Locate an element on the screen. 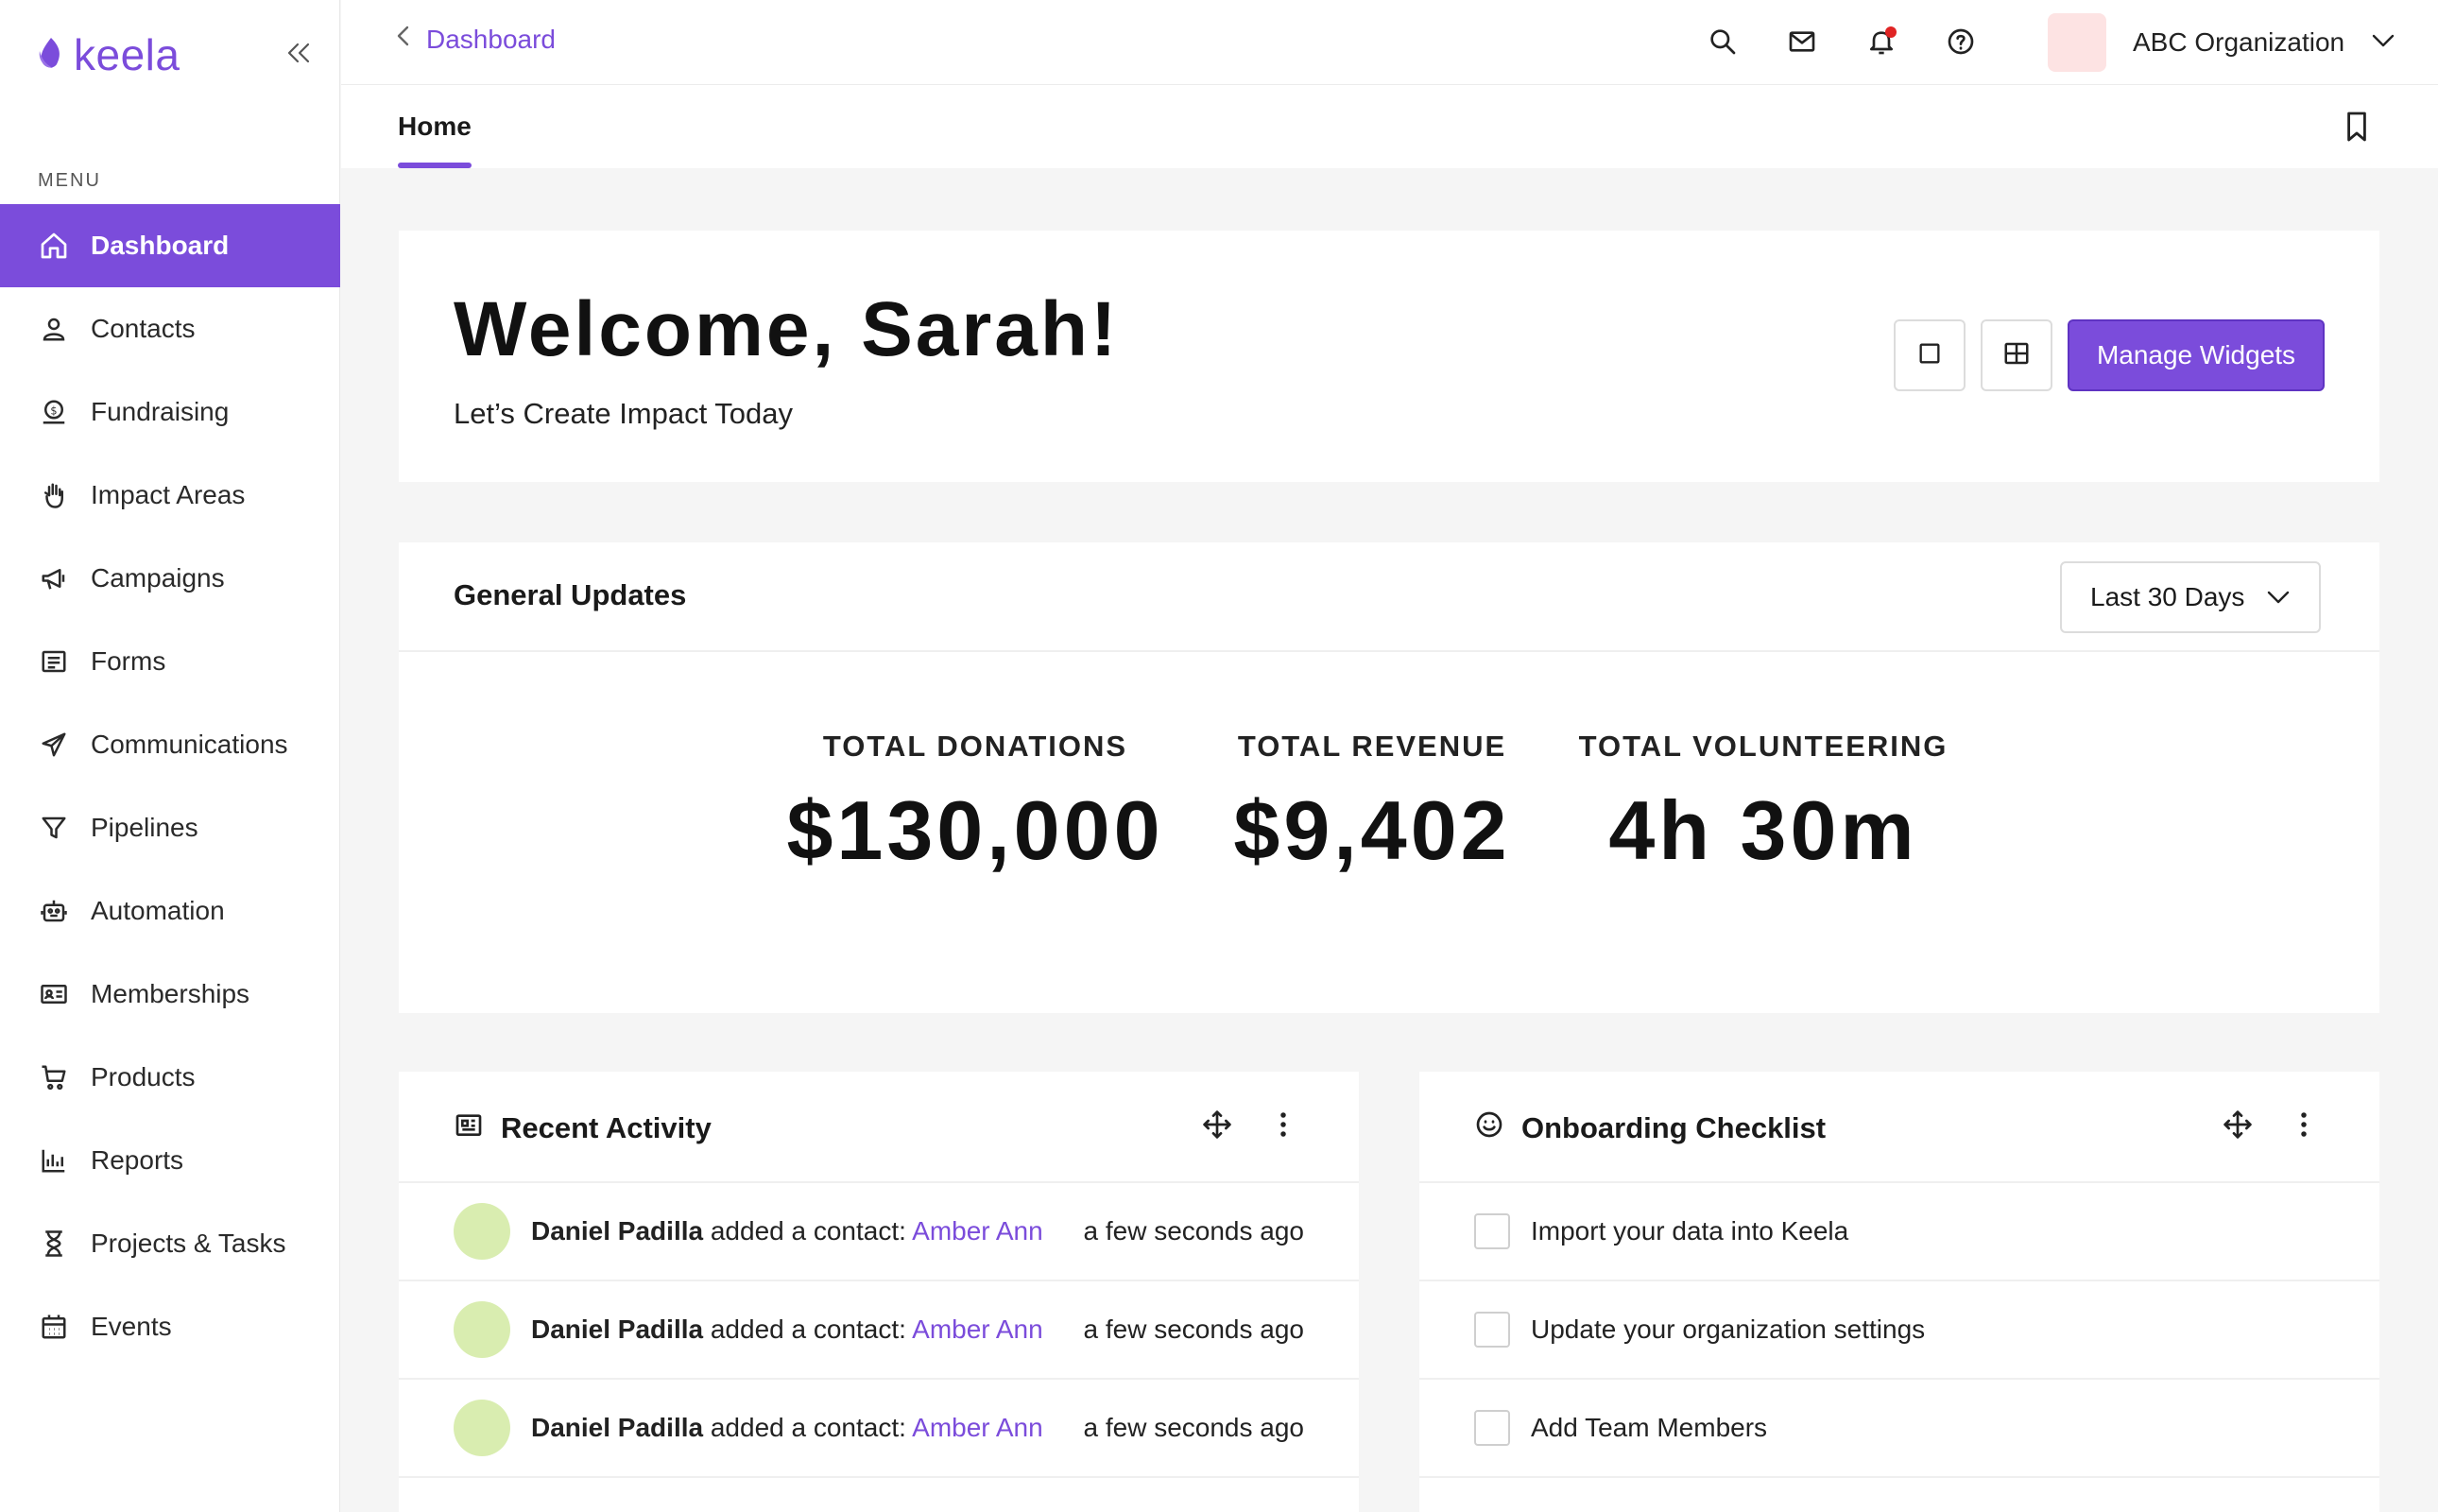 The height and width of the screenshot is (1512, 2438). activity-time: a few seconds ago is located at coordinates (1194, 1427).